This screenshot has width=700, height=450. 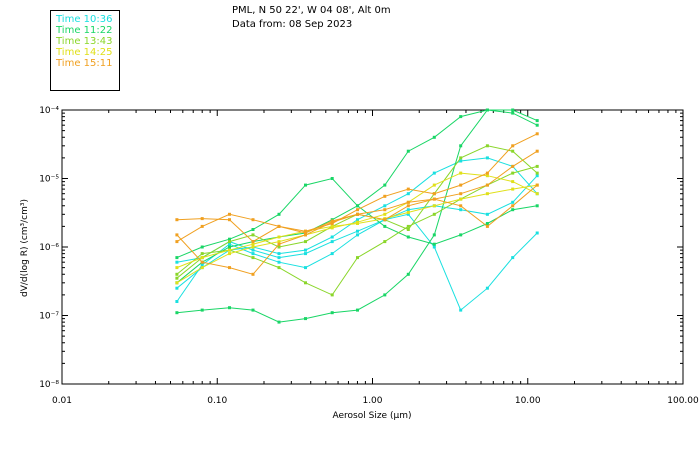 I want to click on legend-entry-1: Time 10:36, so click(x=84, y=19).